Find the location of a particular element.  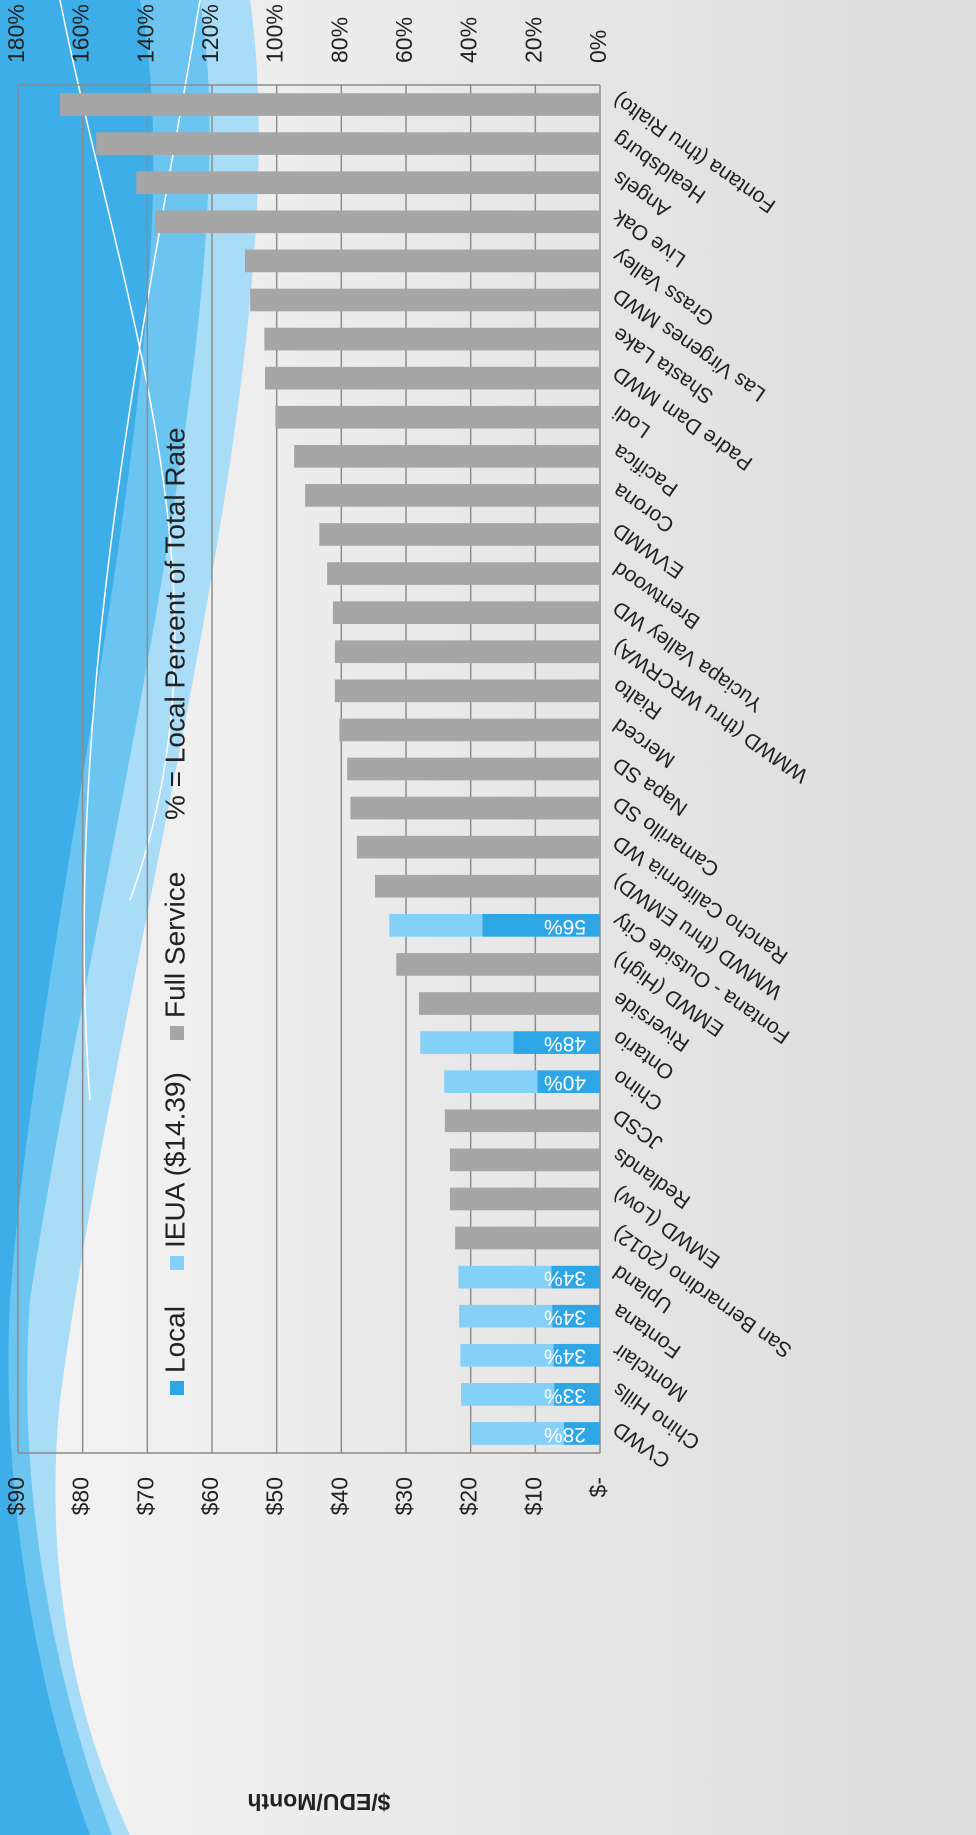

annotation: % = Local Percent of Total Rate is located at coordinates (174, 624).